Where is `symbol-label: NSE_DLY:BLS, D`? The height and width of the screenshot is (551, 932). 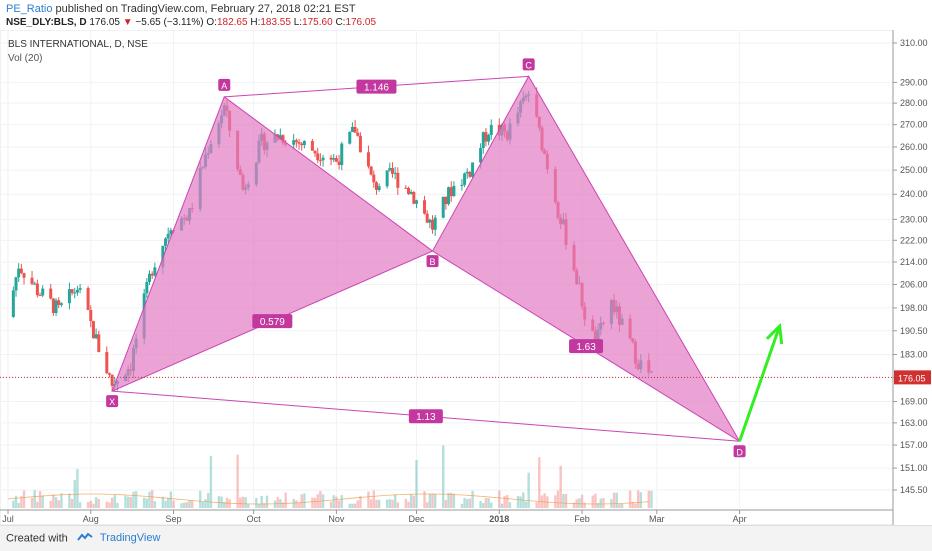
symbol-label: NSE_DLY:BLS, D is located at coordinates (46, 22).